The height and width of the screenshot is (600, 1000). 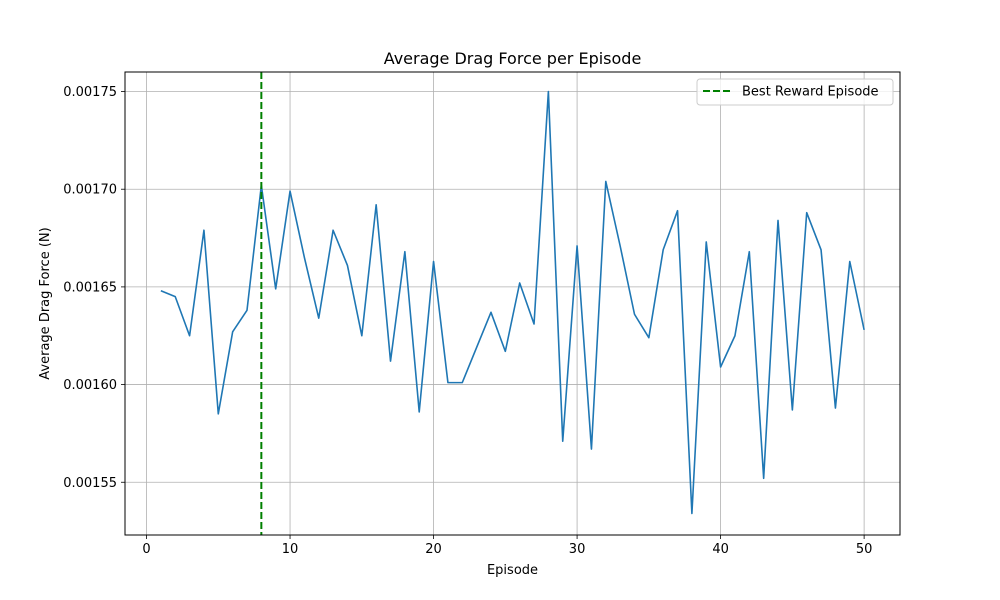 What do you see at coordinates (577, 549) in the screenshot?
I see `x-tick-label: 30` at bounding box center [577, 549].